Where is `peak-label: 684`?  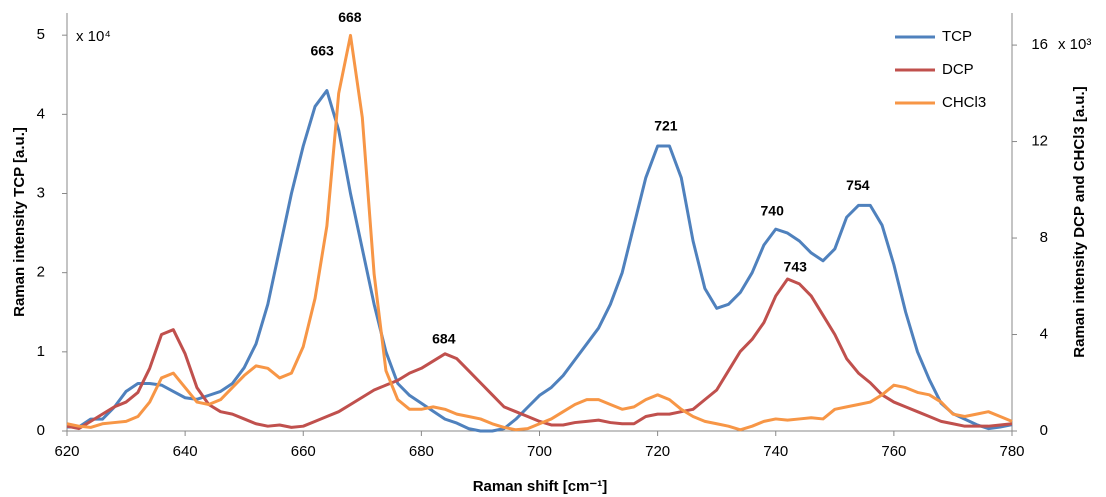
peak-label: 684 is located at coordinates (444, 339).